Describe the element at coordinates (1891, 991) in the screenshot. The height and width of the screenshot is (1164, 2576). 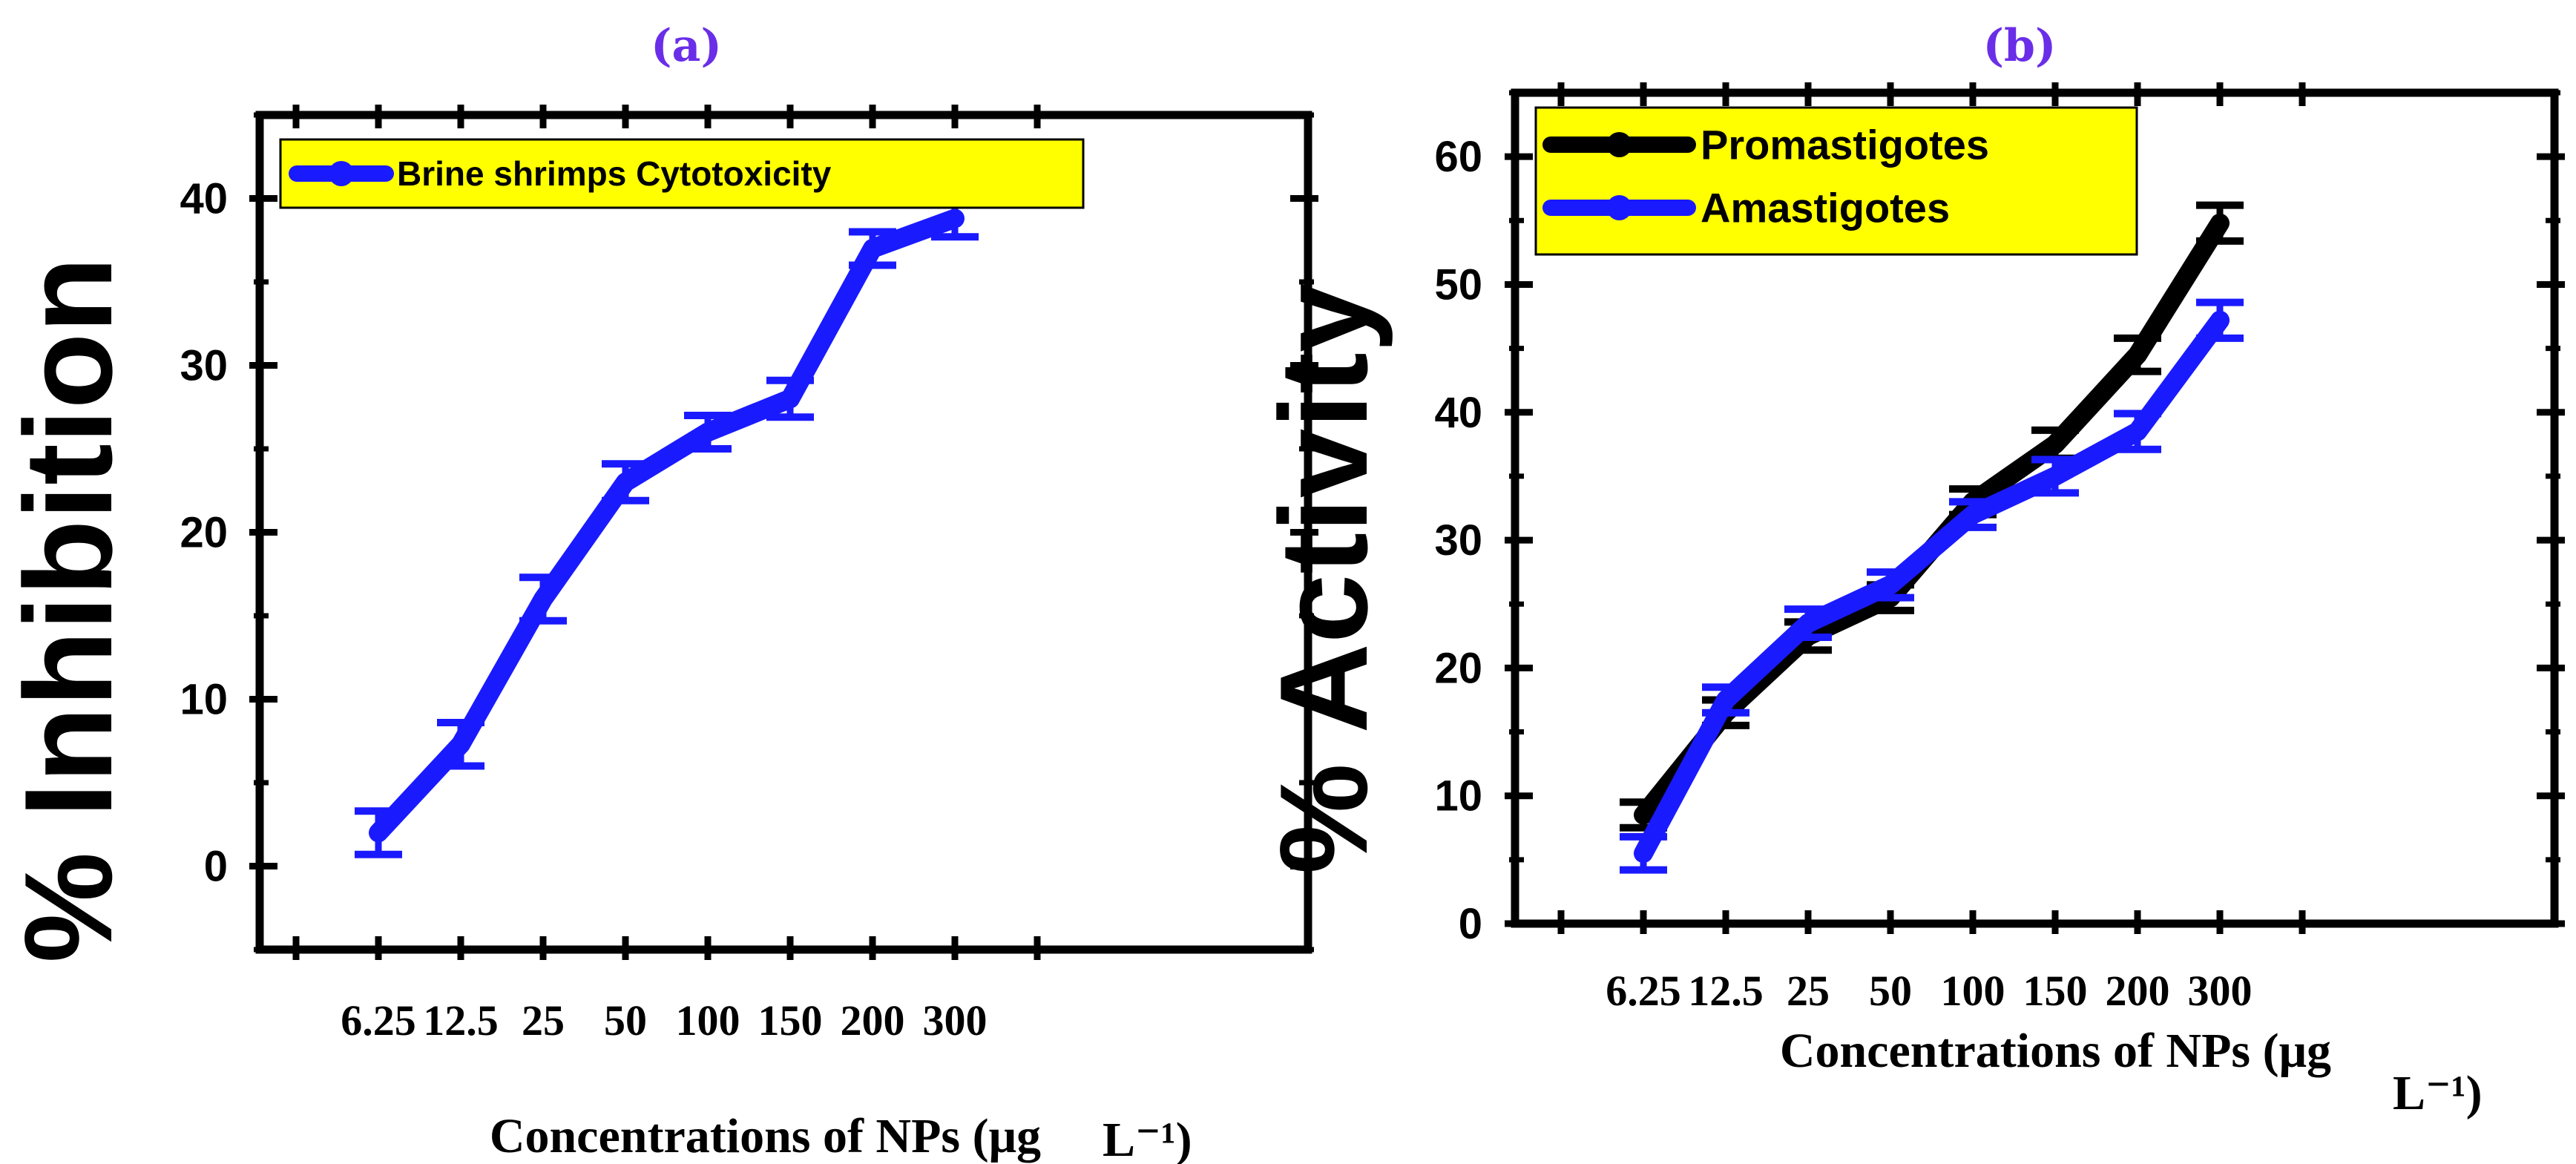
I see `panel-b-x-tick-label: 50` at that location.